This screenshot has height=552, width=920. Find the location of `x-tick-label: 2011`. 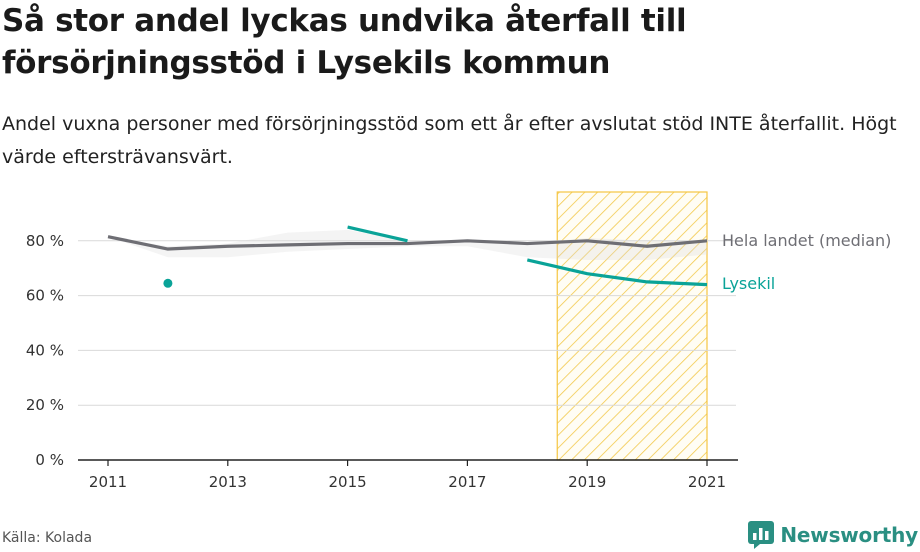

x-tick-label: 2011 is located at coordinates (108, 482).